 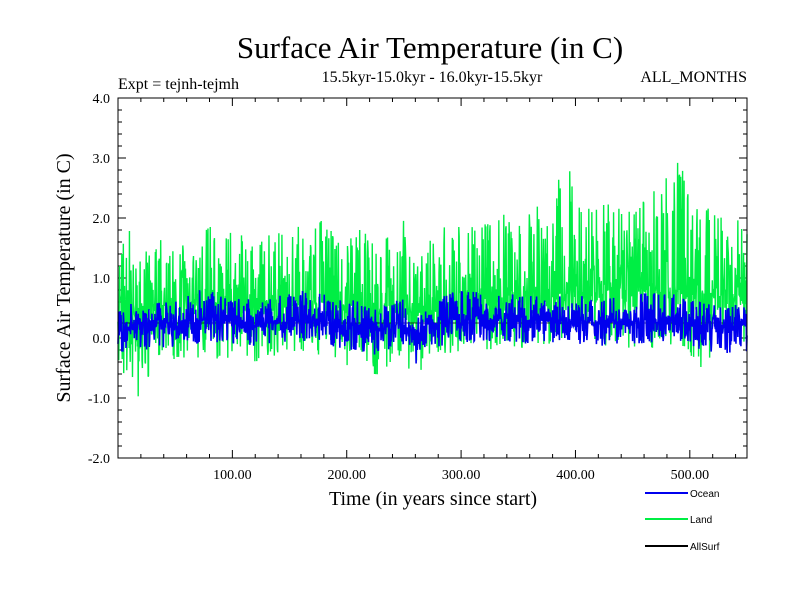 What do you see at coordinates (99, 459) in the screenshot?
I see `y-tick-label: -2.0` at bounding box center [99, 459].